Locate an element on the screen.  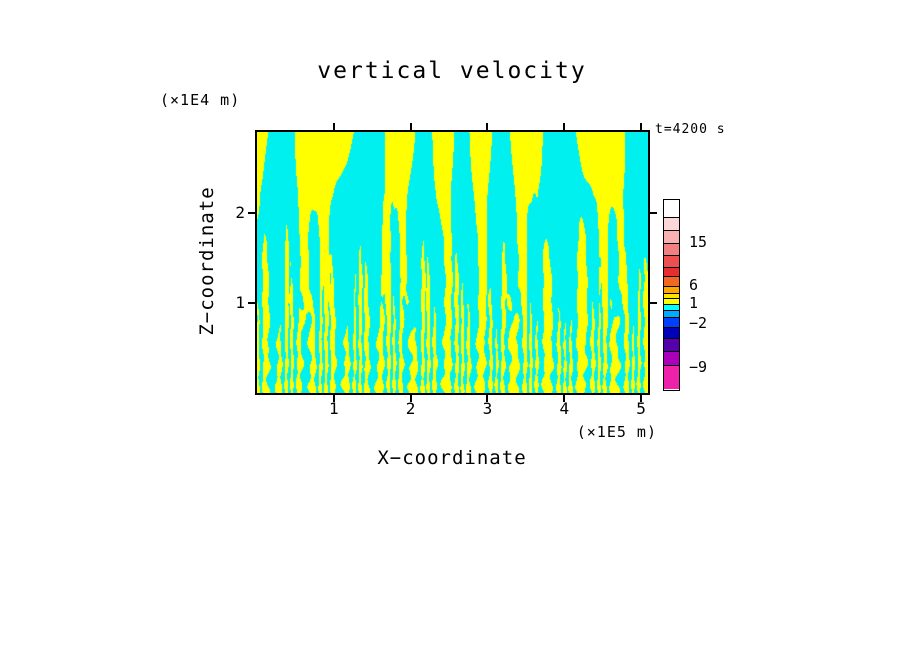
colorbar-tick-label: 6 is located at coordinates (694, 285).